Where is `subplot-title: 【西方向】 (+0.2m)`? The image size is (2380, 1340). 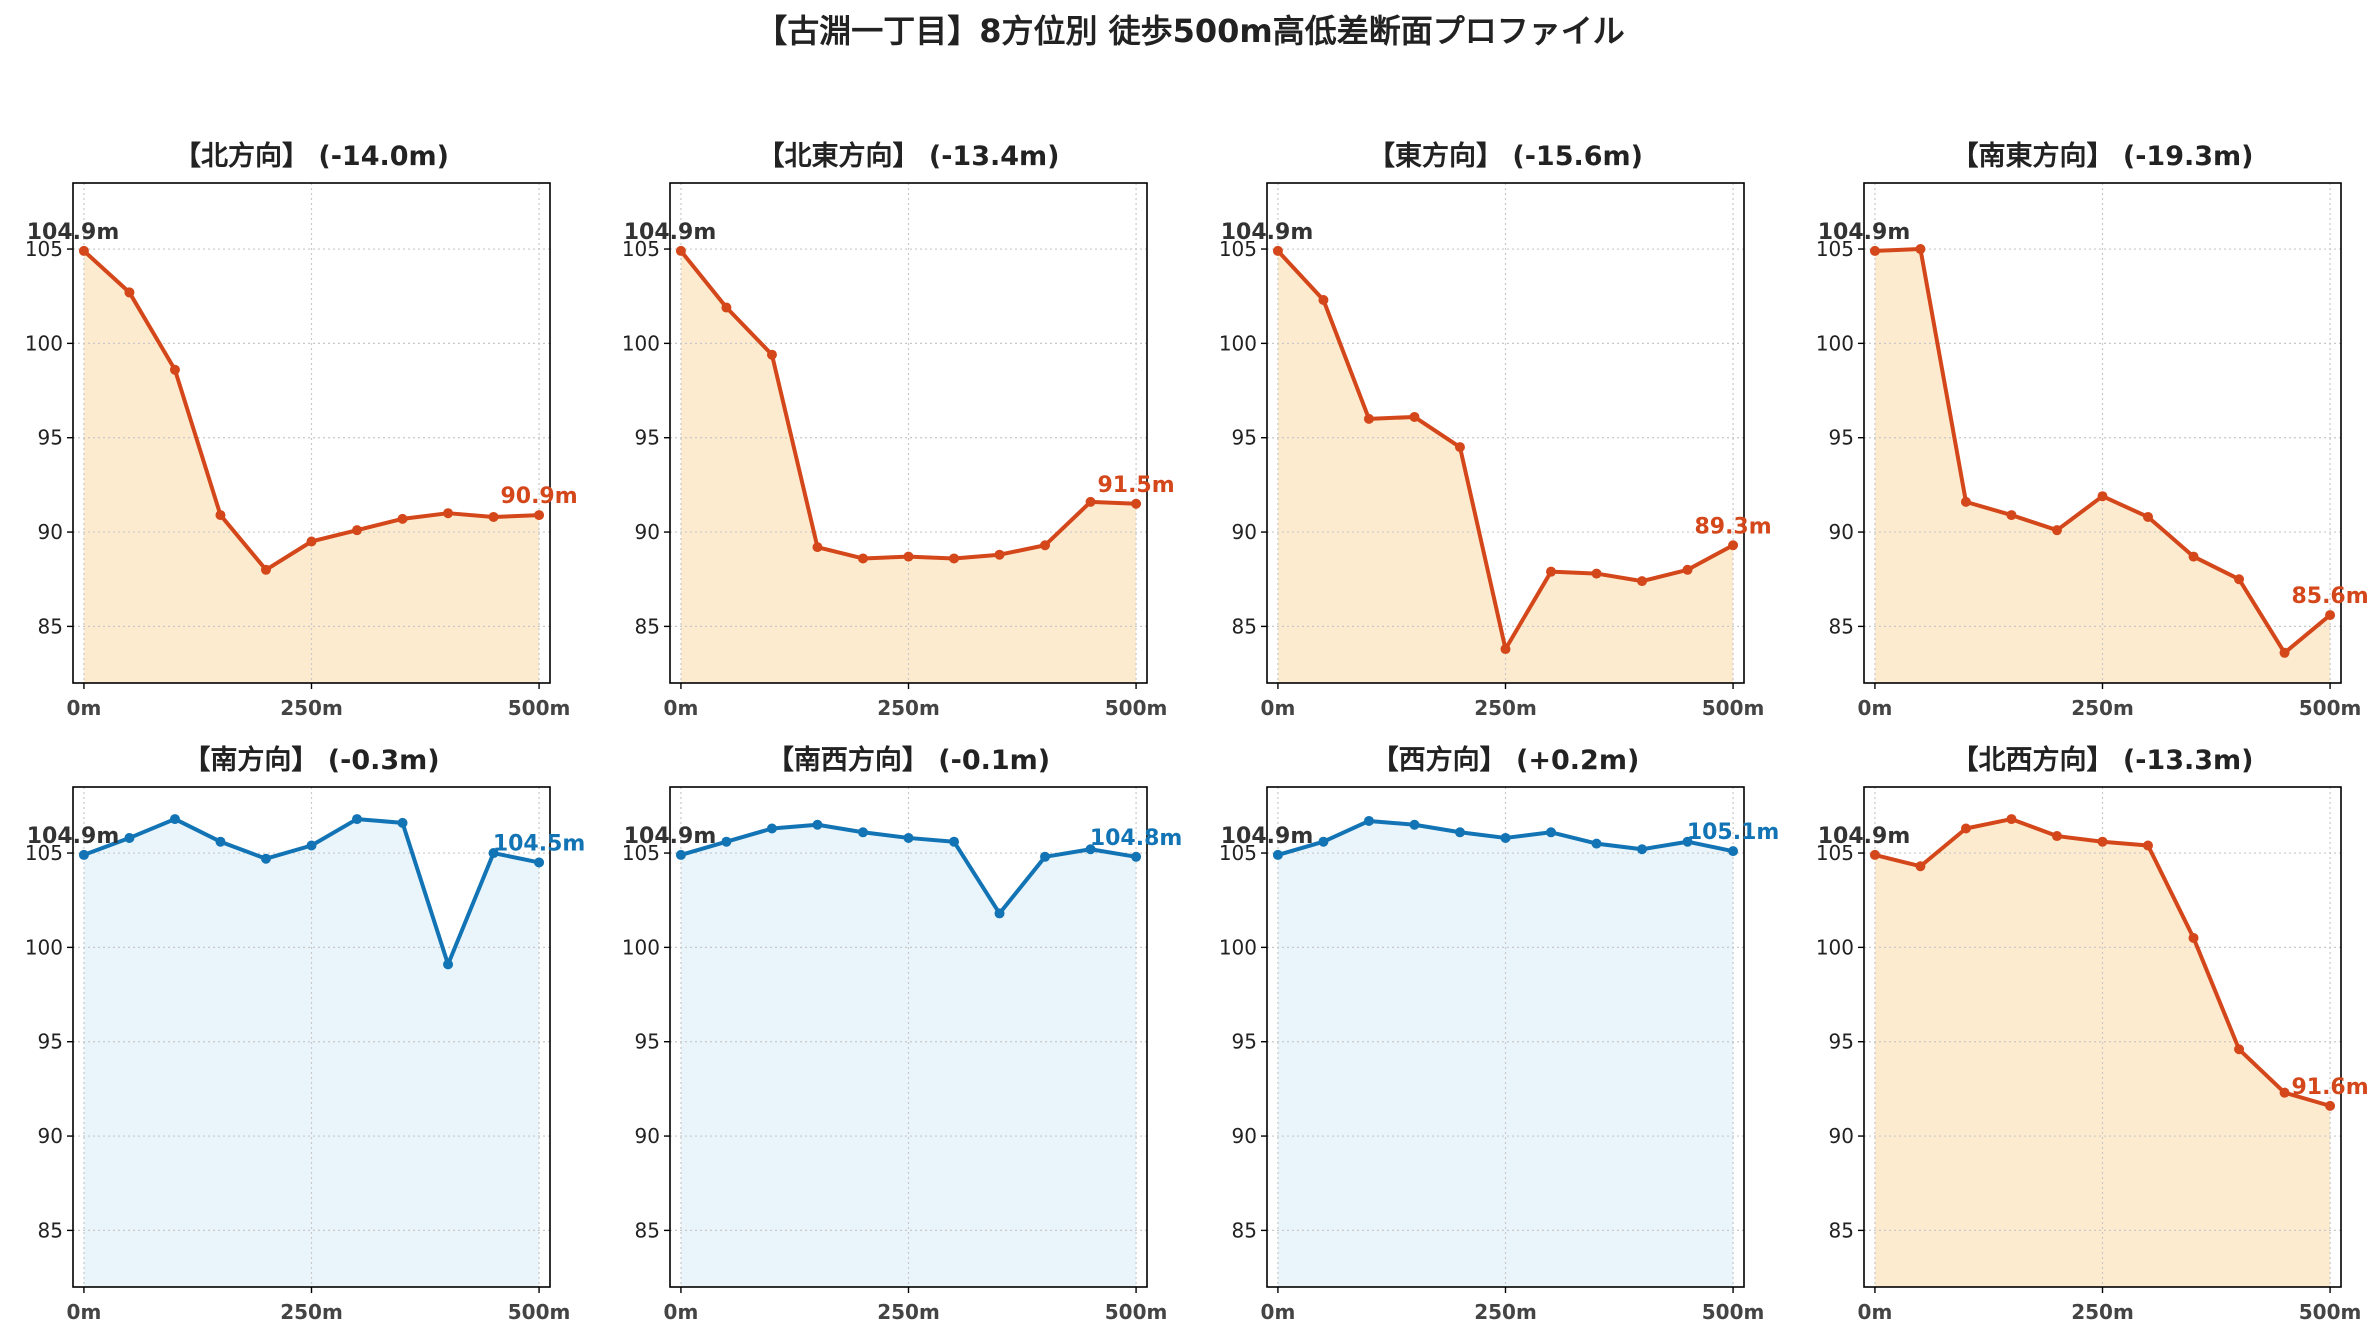 subplot-title: 【西方向】 (+0.2m) is located at coordinates (1506, 760).